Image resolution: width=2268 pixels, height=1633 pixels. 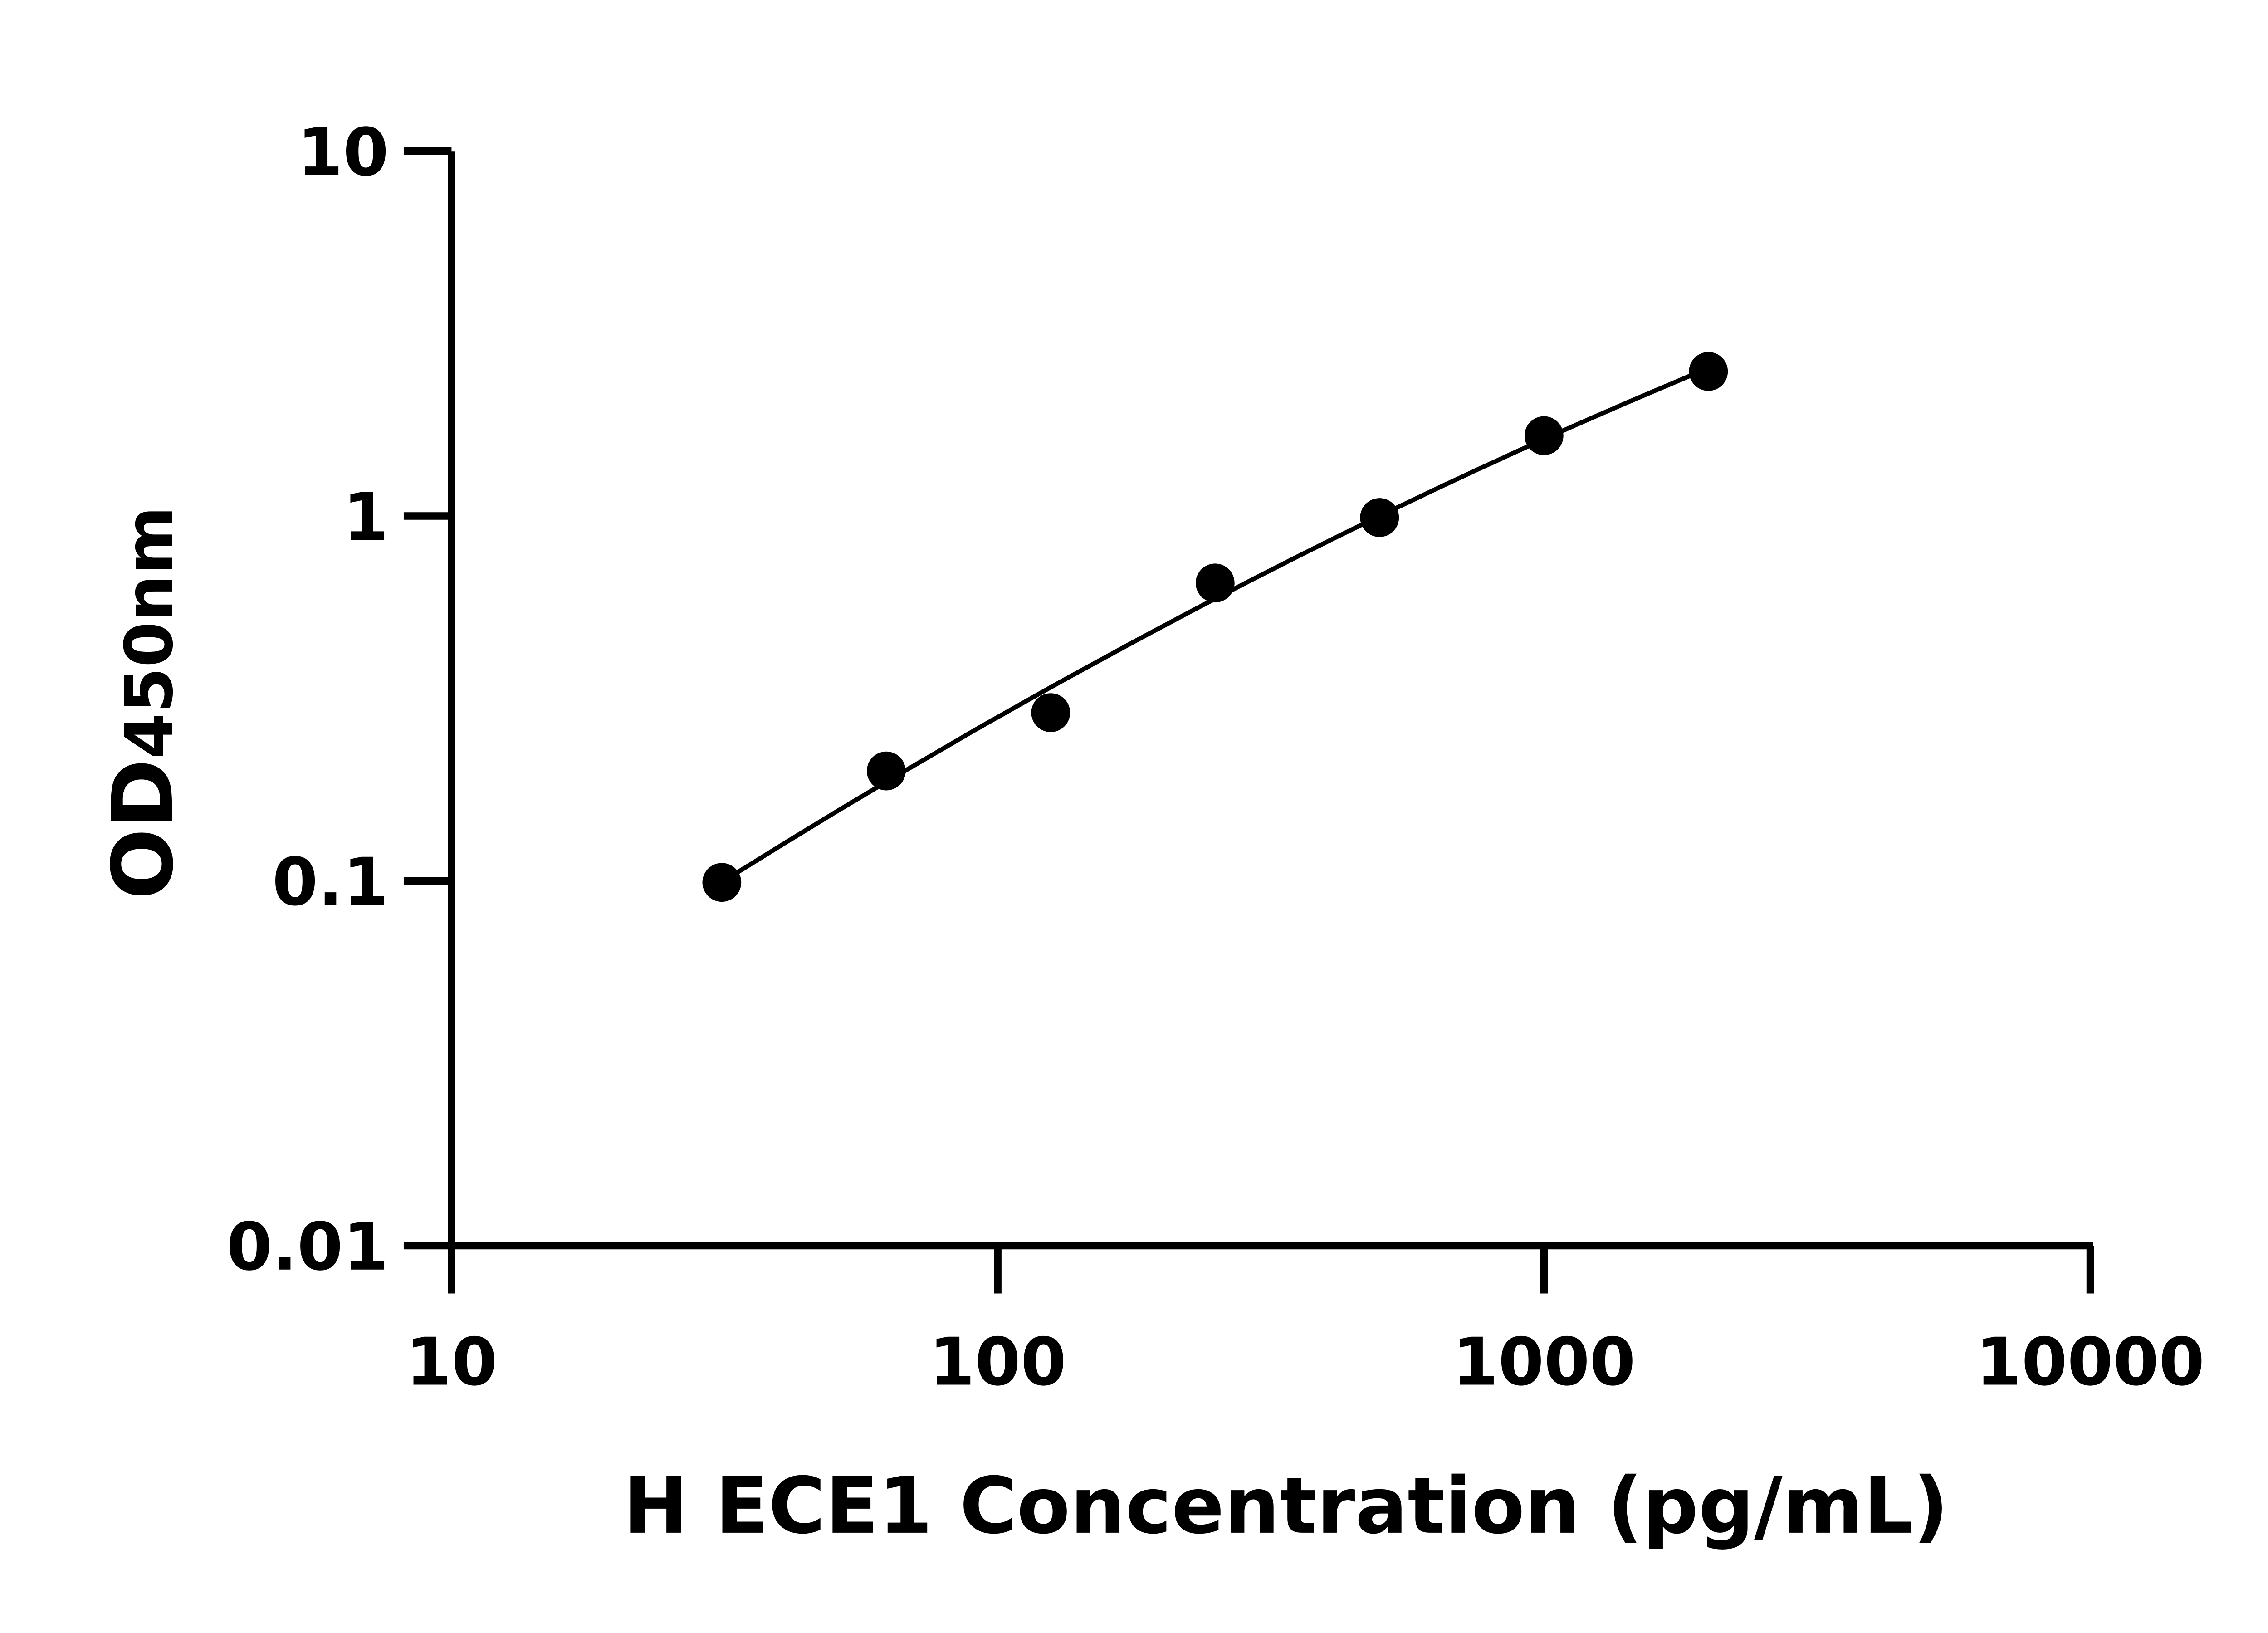 I want to click on y-axis-label-main: OD, so click(x=143, y=829).